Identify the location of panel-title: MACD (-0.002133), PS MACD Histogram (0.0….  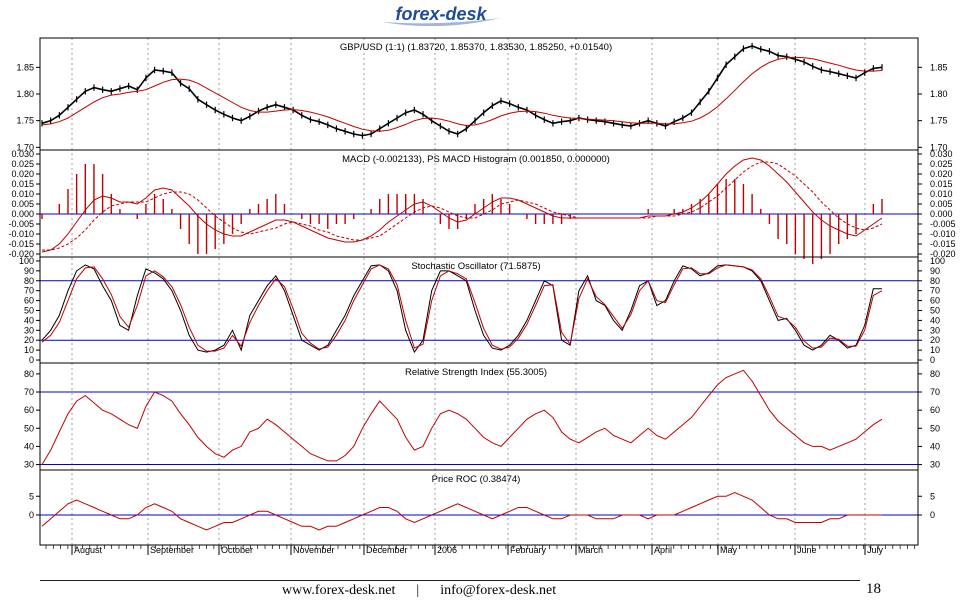
(476, 159).